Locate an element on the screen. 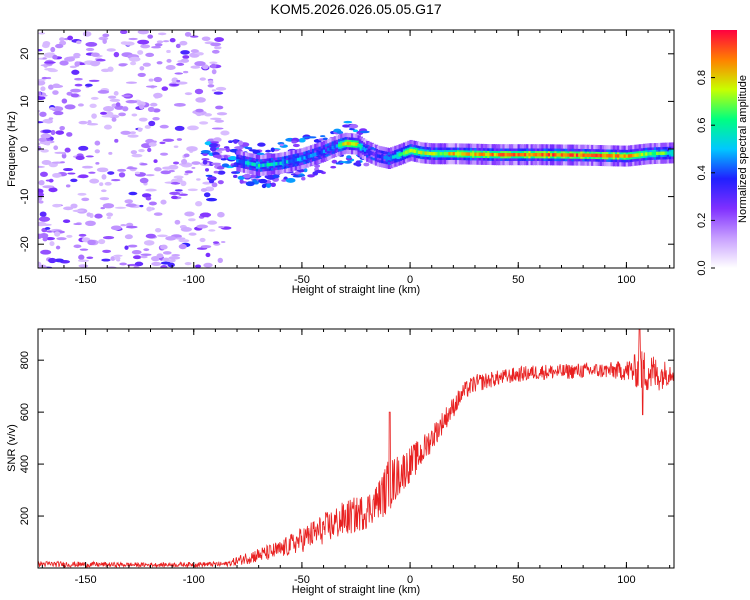 The width and height of the screenshot is (750, 600). colorbar-tick-label: 0.6 is located at coordinates (702, 125).